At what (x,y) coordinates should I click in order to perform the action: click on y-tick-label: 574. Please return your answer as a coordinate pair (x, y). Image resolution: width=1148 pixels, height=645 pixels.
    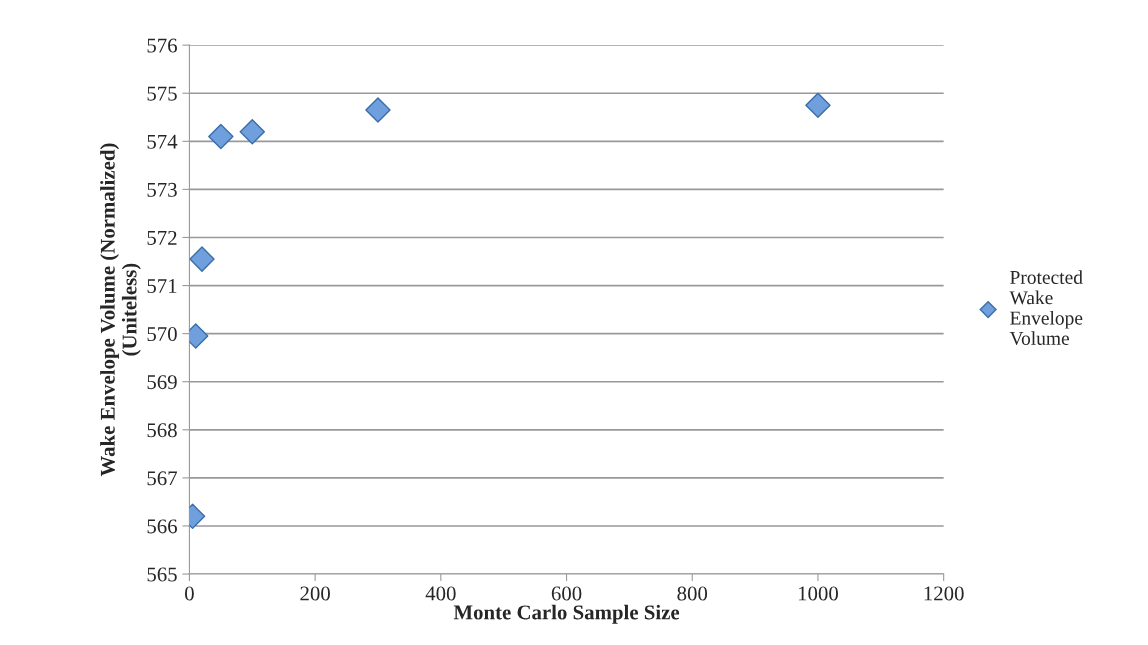
    Looking at the image, I should click on (162, 141).